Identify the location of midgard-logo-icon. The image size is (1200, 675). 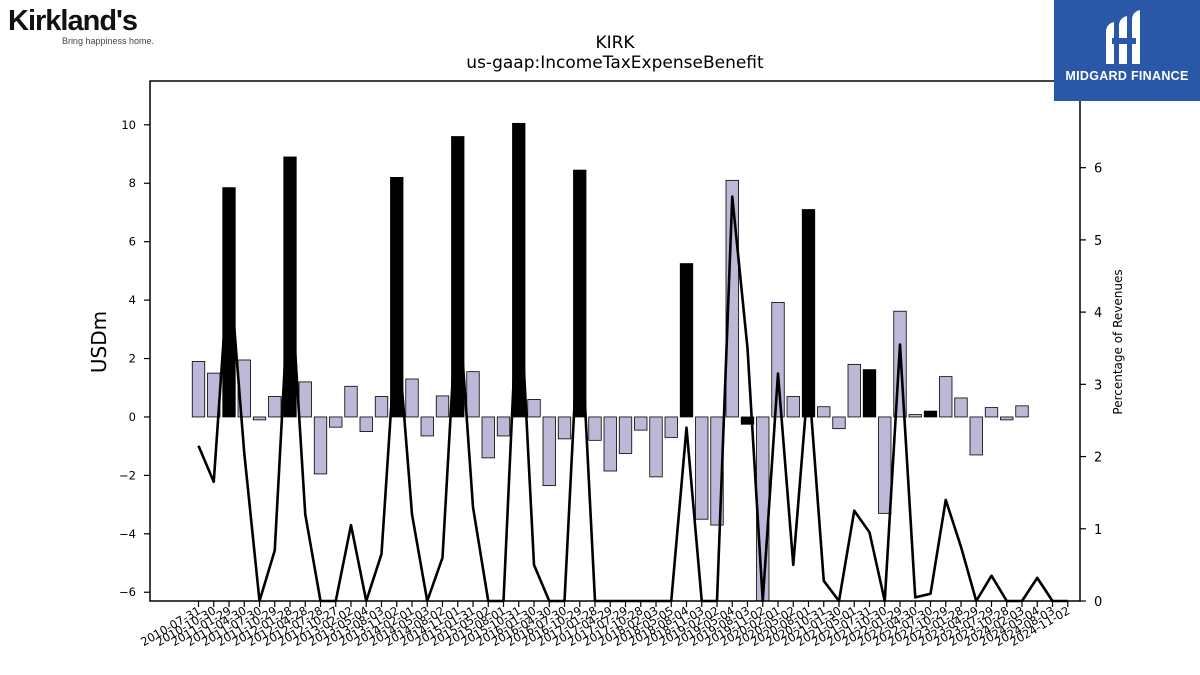
(1123, 37).